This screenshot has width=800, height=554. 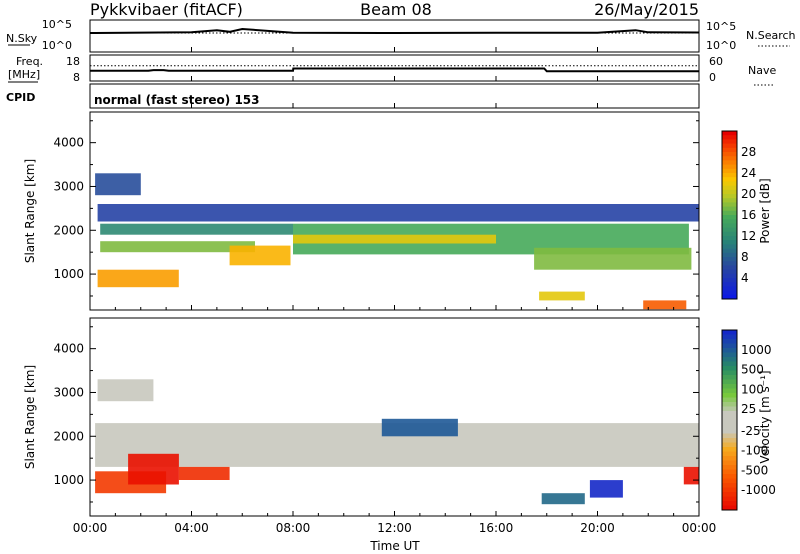 I want to click on freq-series-line, so click(x=394, y=70).